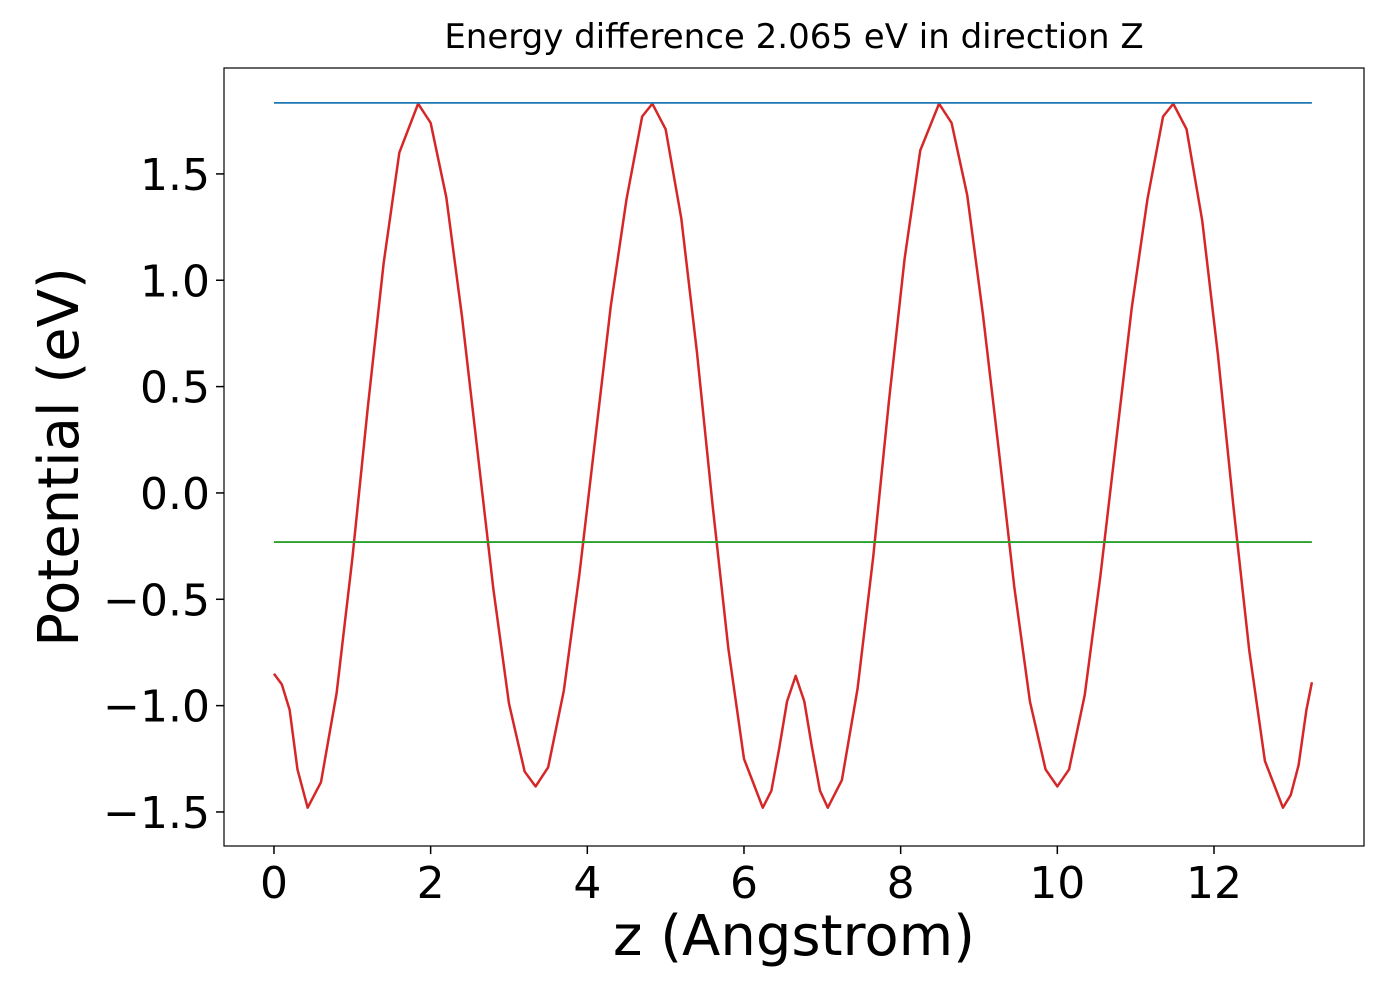 This screenshot has width=1400, height=1000. Describe the element at coordinates (175, 175) in the screenshot. I see `y-tick-label: 1.5` at that location.